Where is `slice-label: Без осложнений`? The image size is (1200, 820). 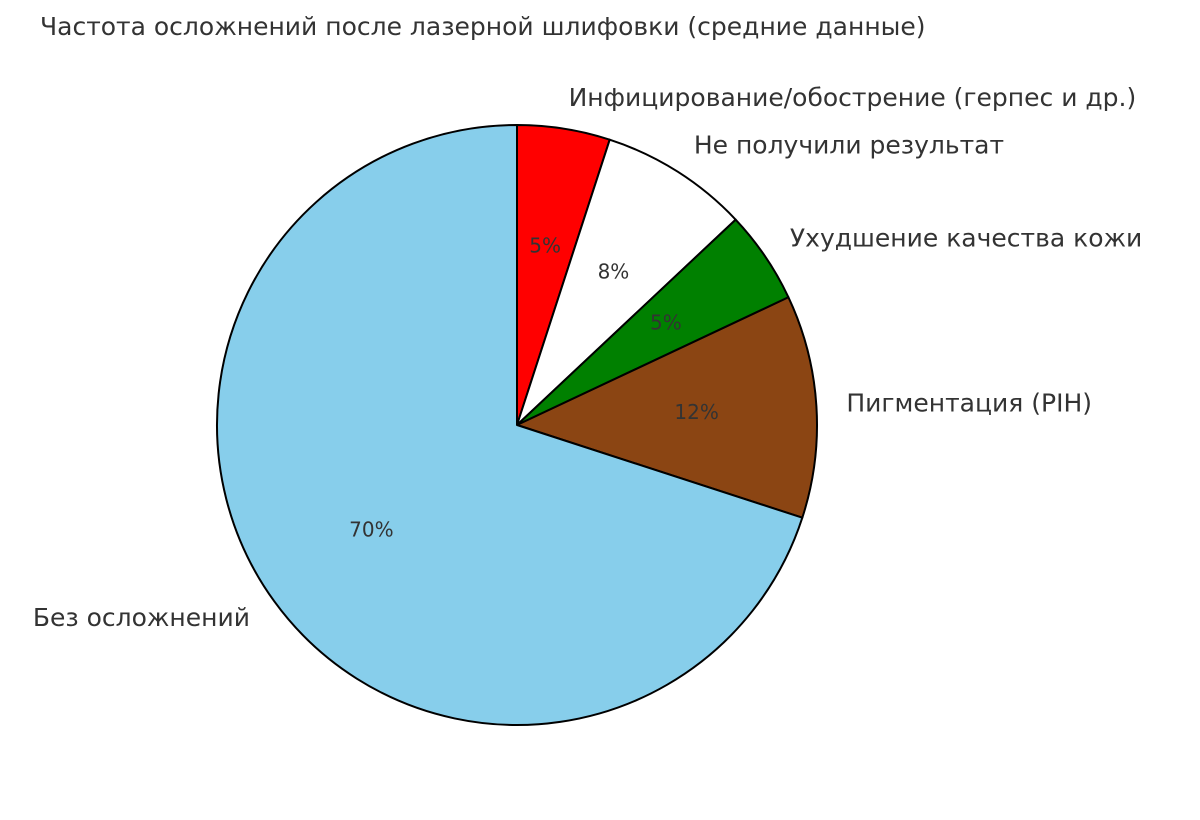 slice-label: Без осложнений is located at coordinates (141, 617).